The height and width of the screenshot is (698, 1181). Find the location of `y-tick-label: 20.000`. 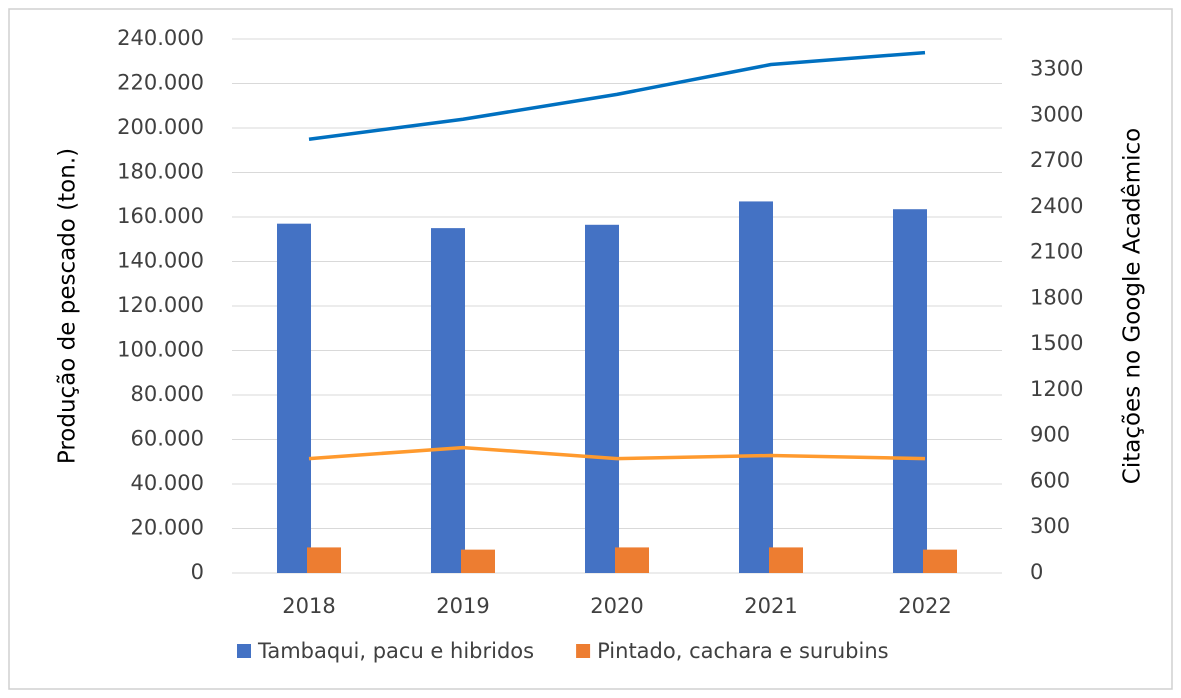

y-tick-label: 20.000 is located at coordinates (167, 528).